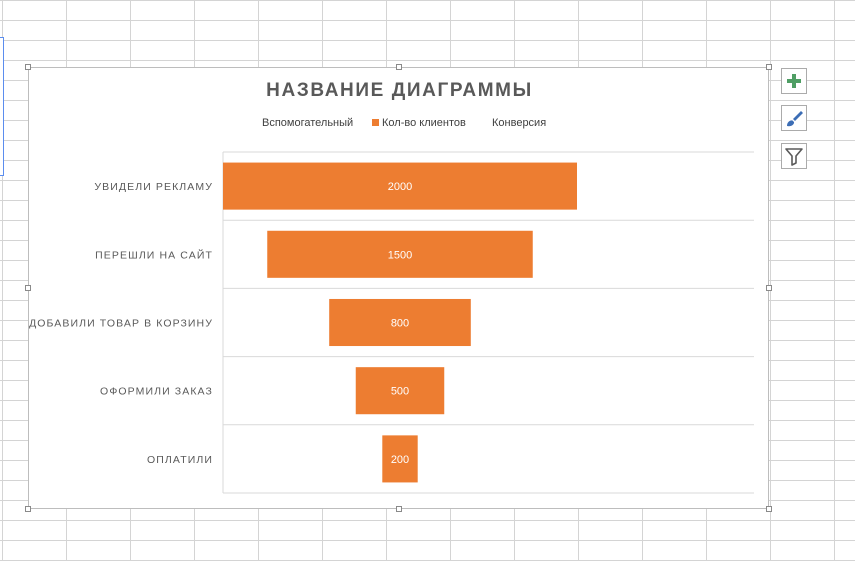  I want to click on chart-styles-button, so click(794, 118).